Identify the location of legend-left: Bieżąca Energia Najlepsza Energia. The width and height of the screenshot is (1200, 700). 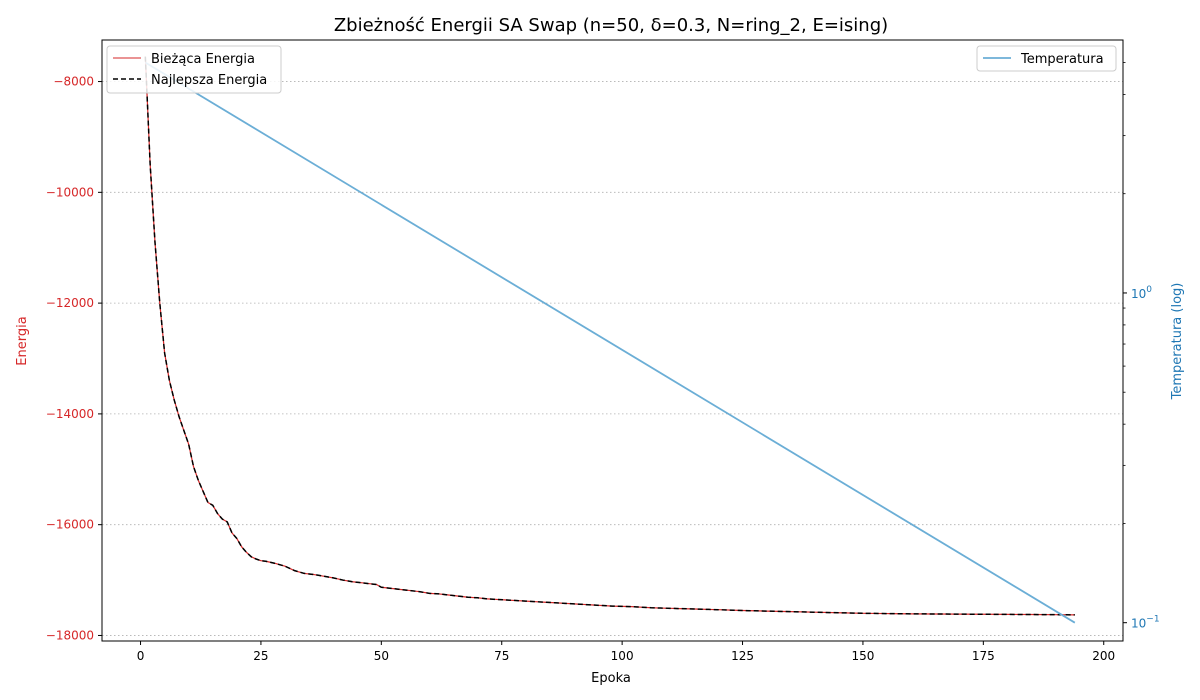
(194, 69).